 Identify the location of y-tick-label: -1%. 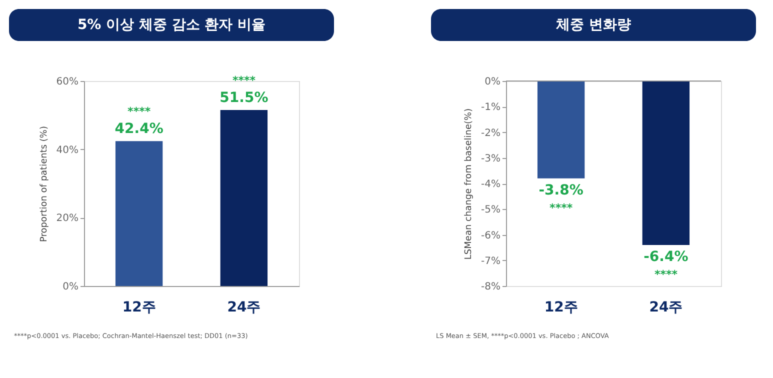
(490, 108).